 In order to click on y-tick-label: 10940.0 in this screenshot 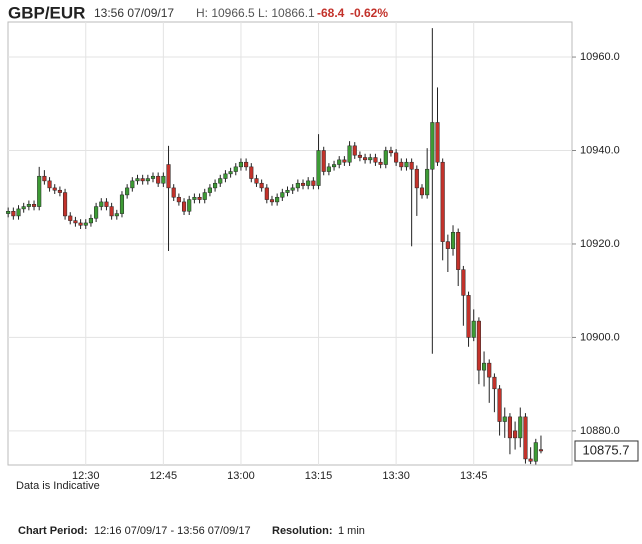, I will do `click(600, 150)`.